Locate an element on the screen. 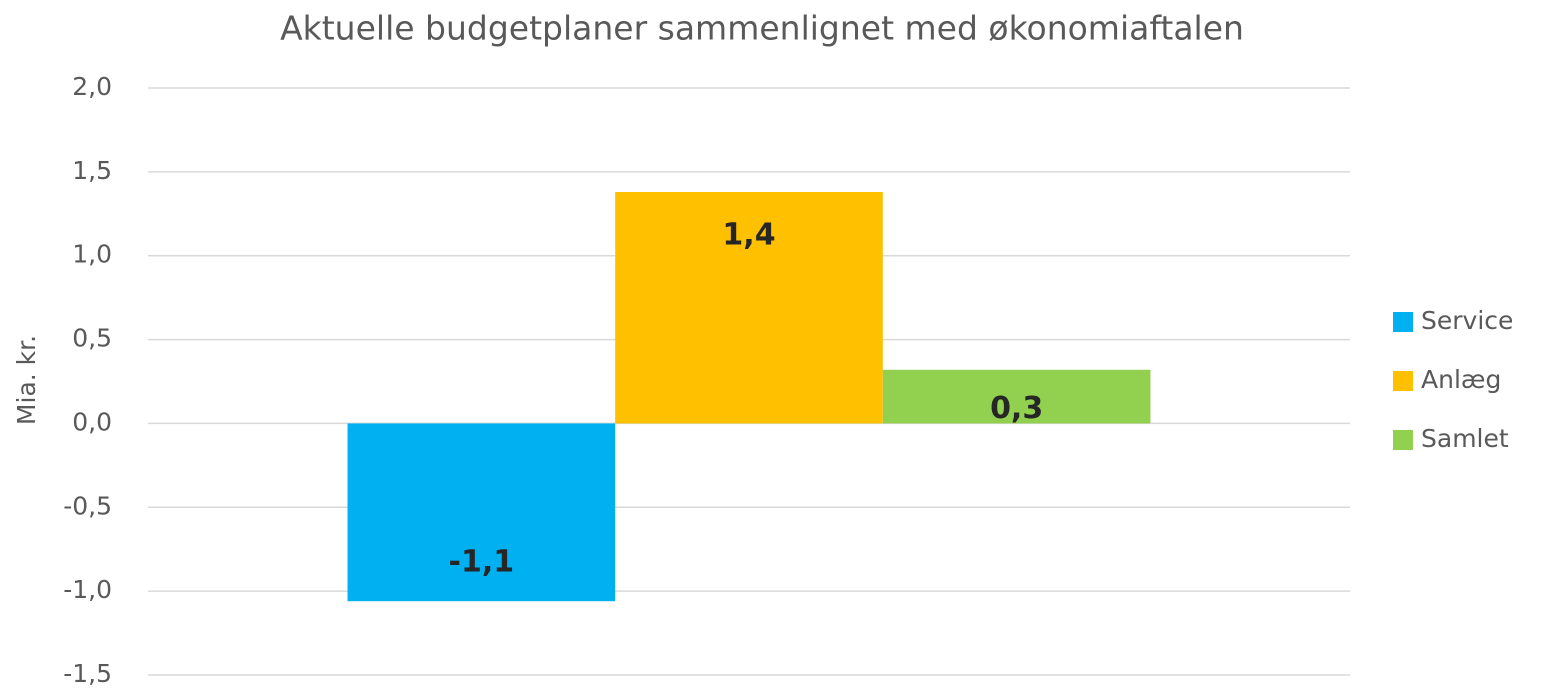  data-label: 0,3 is located at coordinates (1016, 408).